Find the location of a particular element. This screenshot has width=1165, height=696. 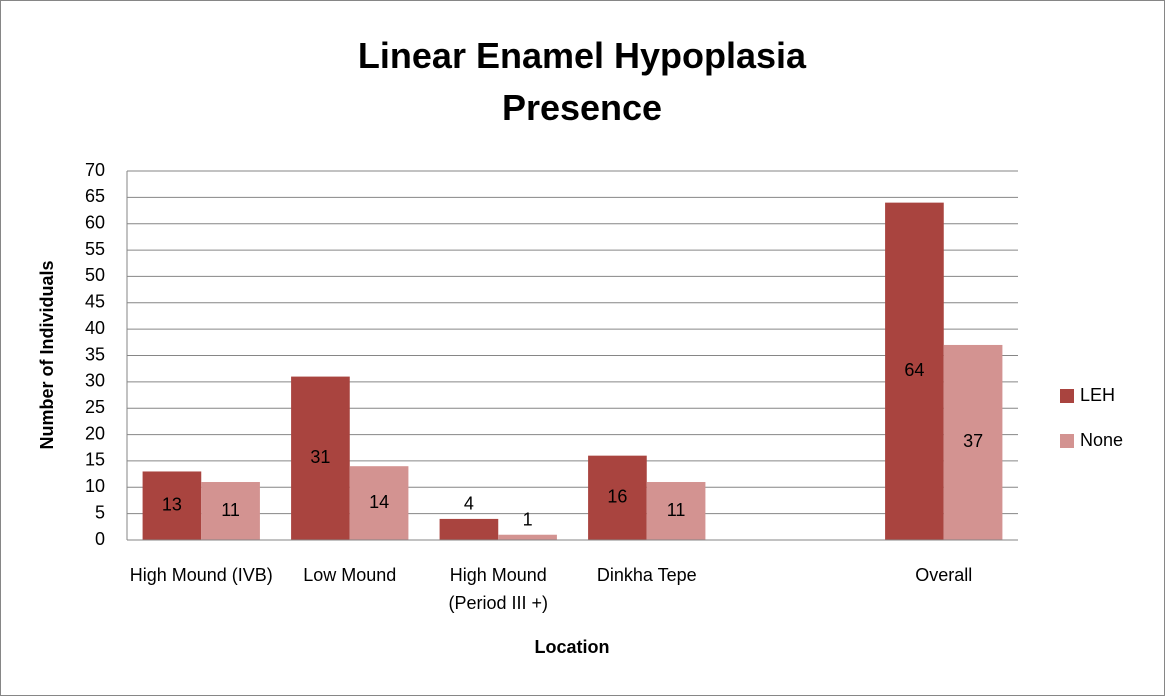

y-axis-title: Number of Individuals is located at coordinates (47, 354).